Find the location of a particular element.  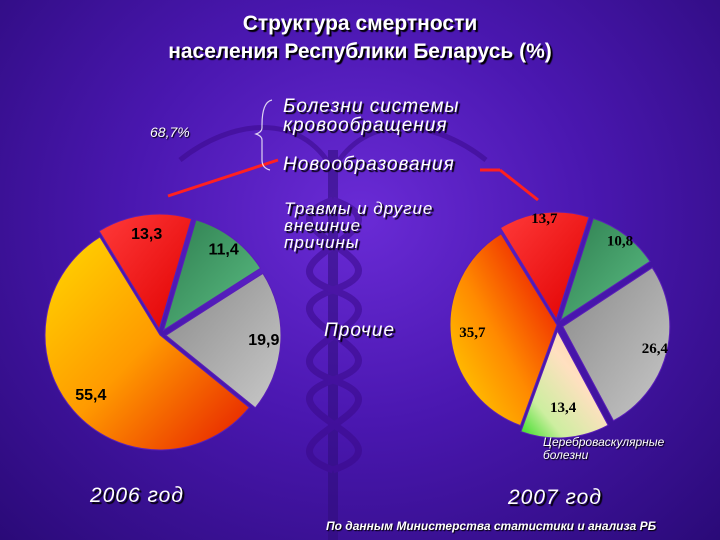

legend-circulatory-line-1: Болезни системы is located at coordinates (371, 106).